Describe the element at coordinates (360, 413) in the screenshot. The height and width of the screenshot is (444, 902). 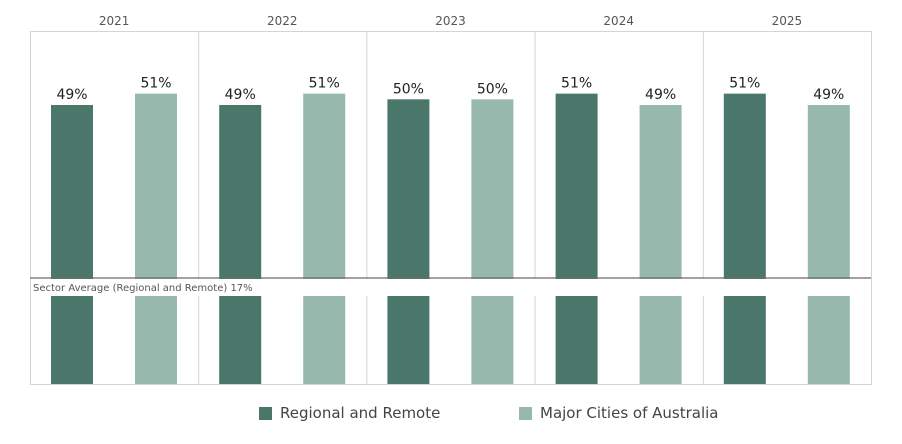
I see `legend-label-regional: Regional and Remote` at that location.